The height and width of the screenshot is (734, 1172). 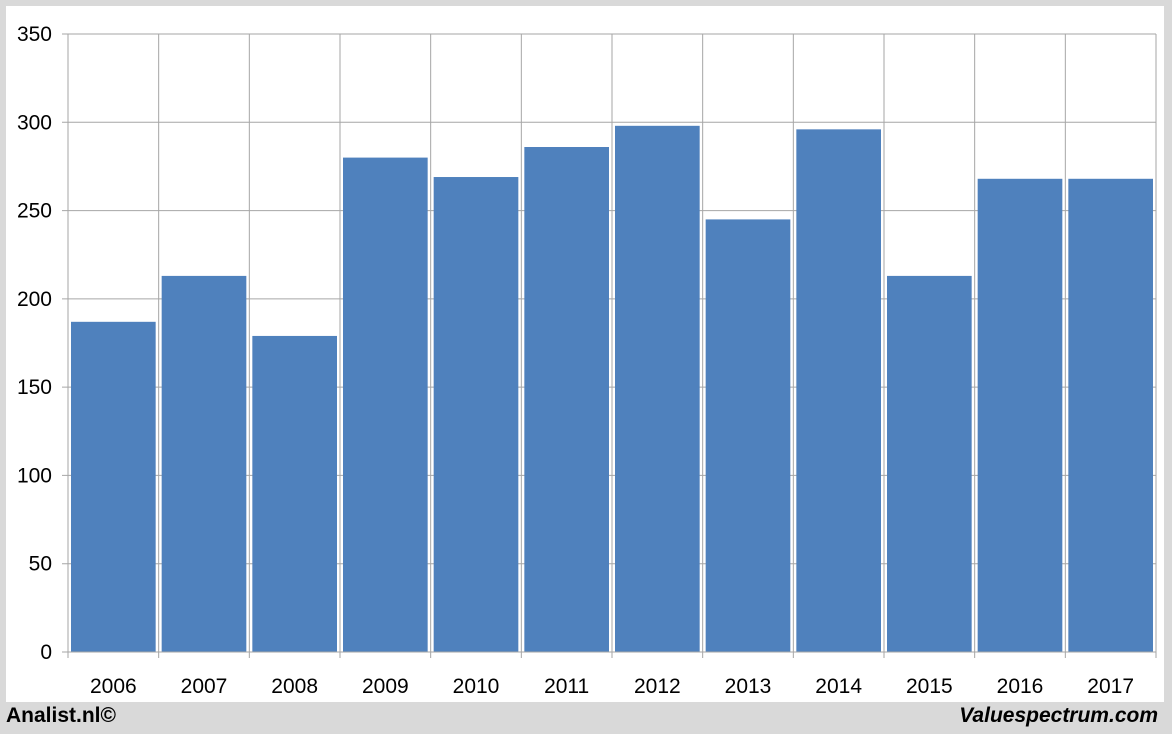 I want to click on source-label: Analist.nl©, so click(x=61, y=715).